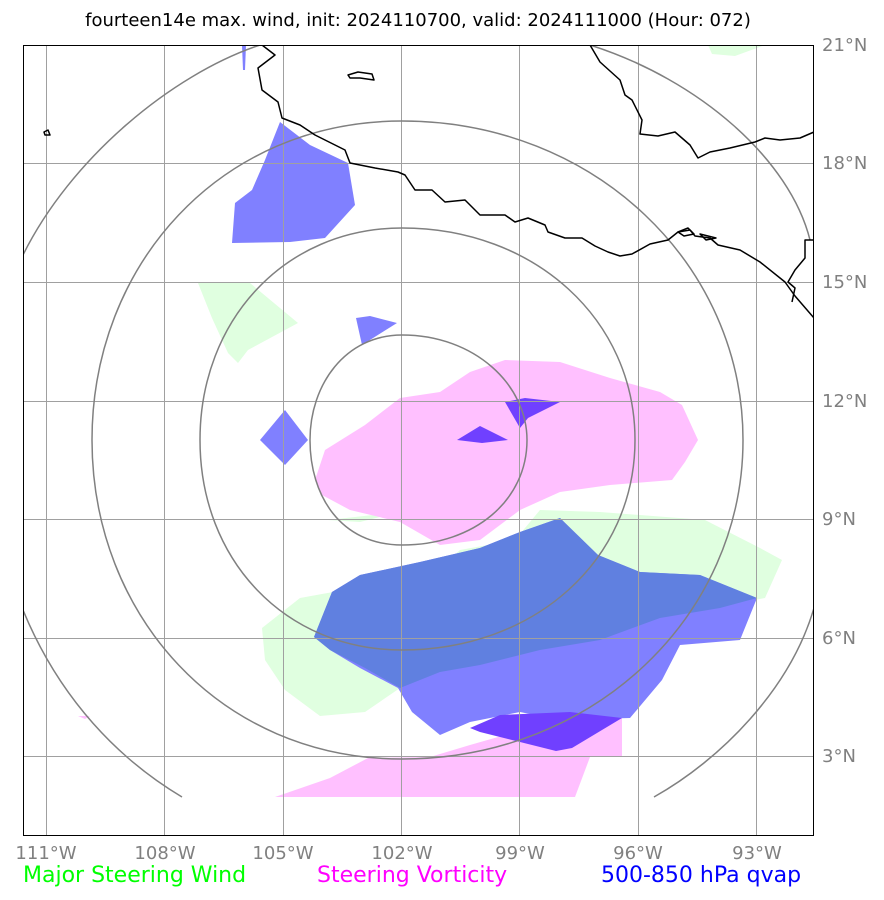 Image resolution: width=884 pixels, height=900 pixels. I want to click on lon-label: 108°W, so click(165, 853).